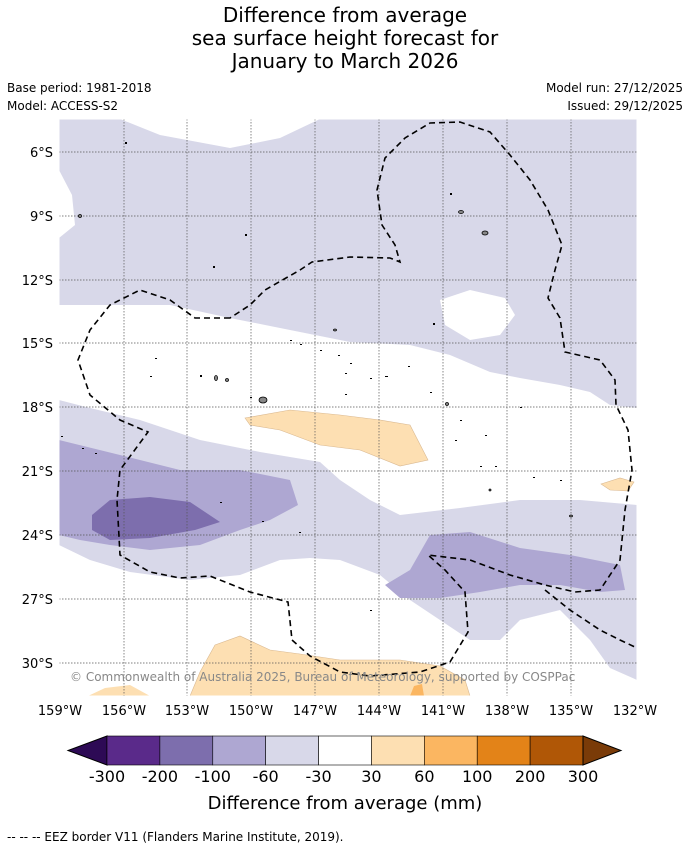  What do you see at coordinates (63, 106) in the screenshot?
I see `model-name: Model: ACCESS-S2` at bounding box center [63, 106].